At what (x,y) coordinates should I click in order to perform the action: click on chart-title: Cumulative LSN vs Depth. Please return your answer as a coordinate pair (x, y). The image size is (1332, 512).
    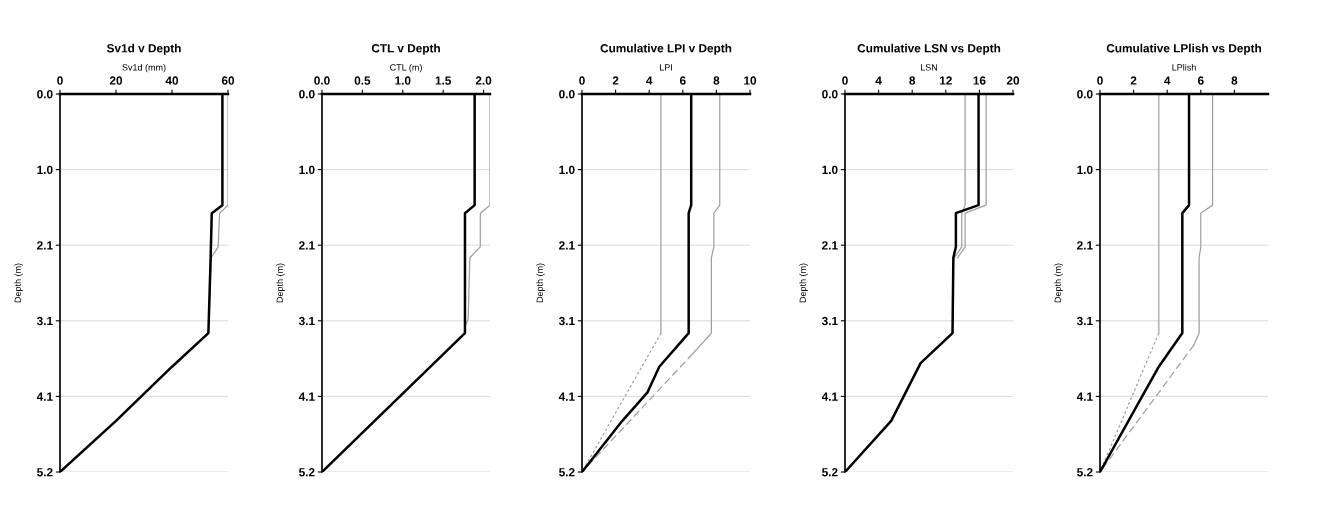
    Looking at the image, I should click on (929, 49).